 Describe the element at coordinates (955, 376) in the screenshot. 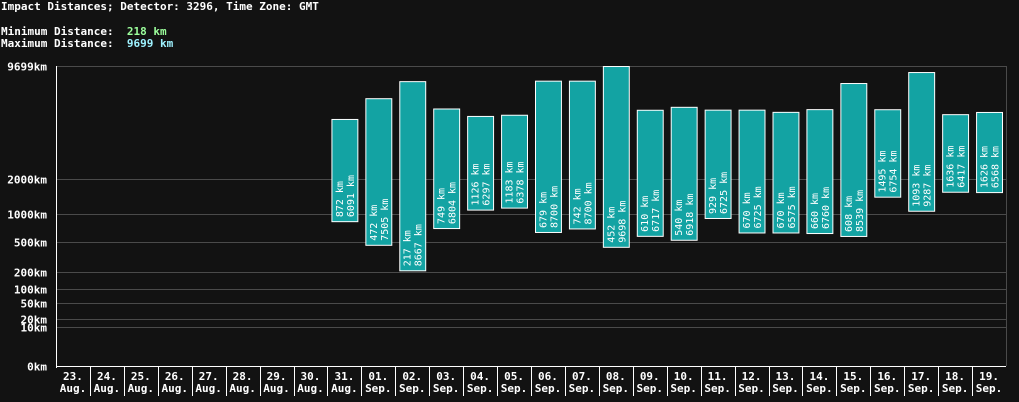

I see `x-tick-label-day: 18.` at that location.